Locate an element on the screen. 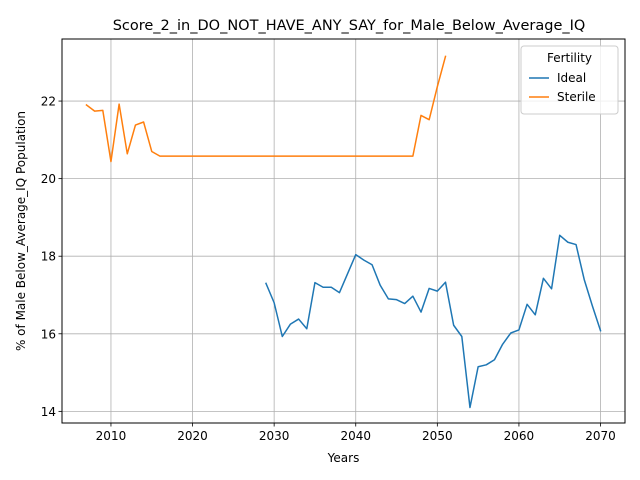 This screenshot has width=640, height=480. x-tick-label: 2060 is located at coordinates (519, 436).